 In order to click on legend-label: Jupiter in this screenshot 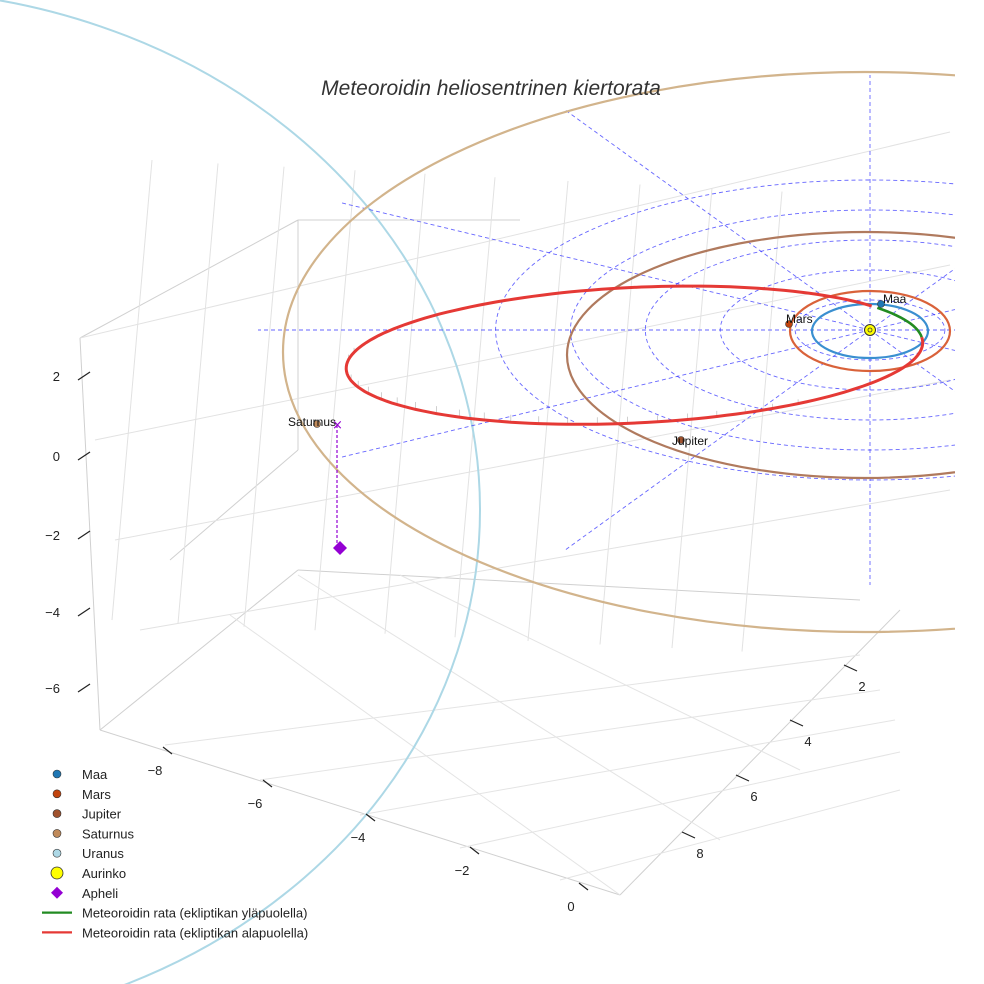, I will do `click(102, 814)`.